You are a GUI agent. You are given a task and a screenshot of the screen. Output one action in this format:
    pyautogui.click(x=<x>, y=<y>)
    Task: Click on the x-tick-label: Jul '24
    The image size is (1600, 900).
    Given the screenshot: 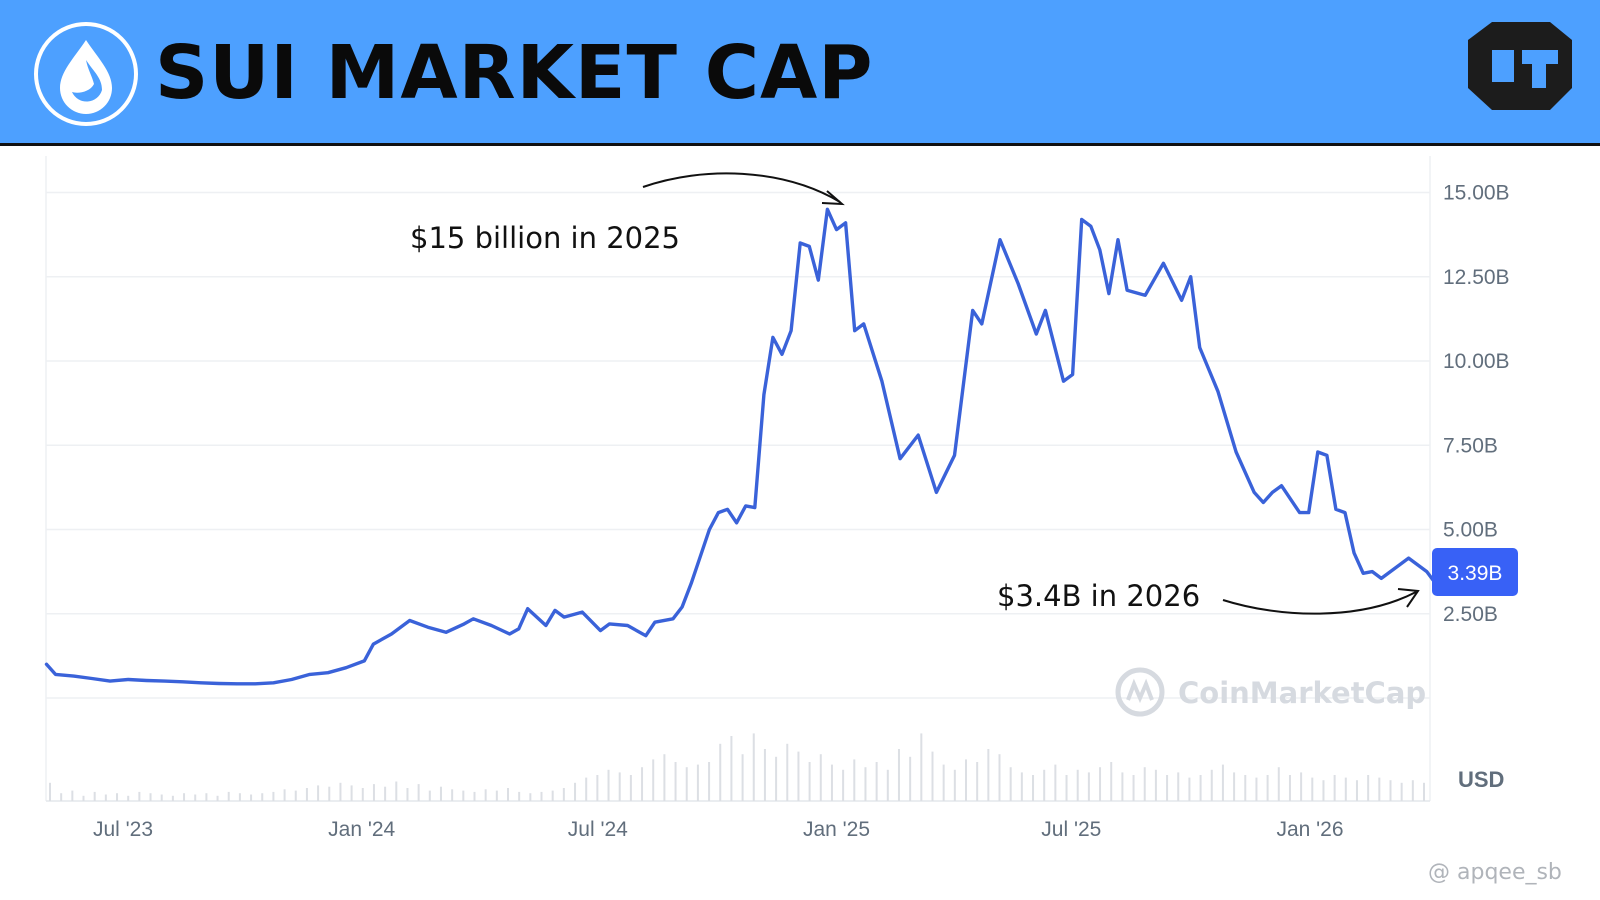 What is the action you would take?
    pyautogui.click(x=598, y=829)
    